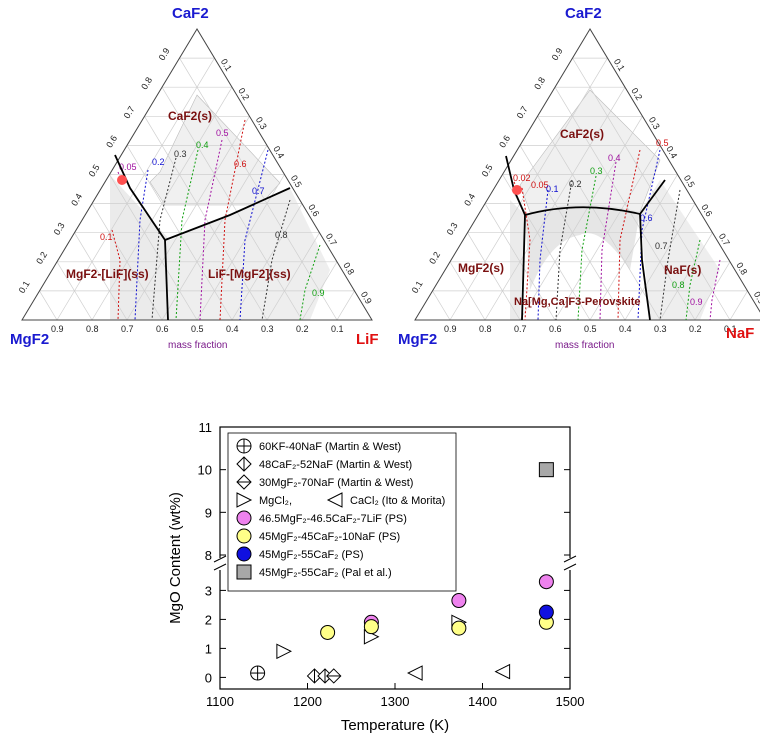 The image size is (760, 744). What do you see at coordinates (706, 210) in the screenshot?
I see `tri2-tick-right: 0.6` at bounding box center [706, 210].